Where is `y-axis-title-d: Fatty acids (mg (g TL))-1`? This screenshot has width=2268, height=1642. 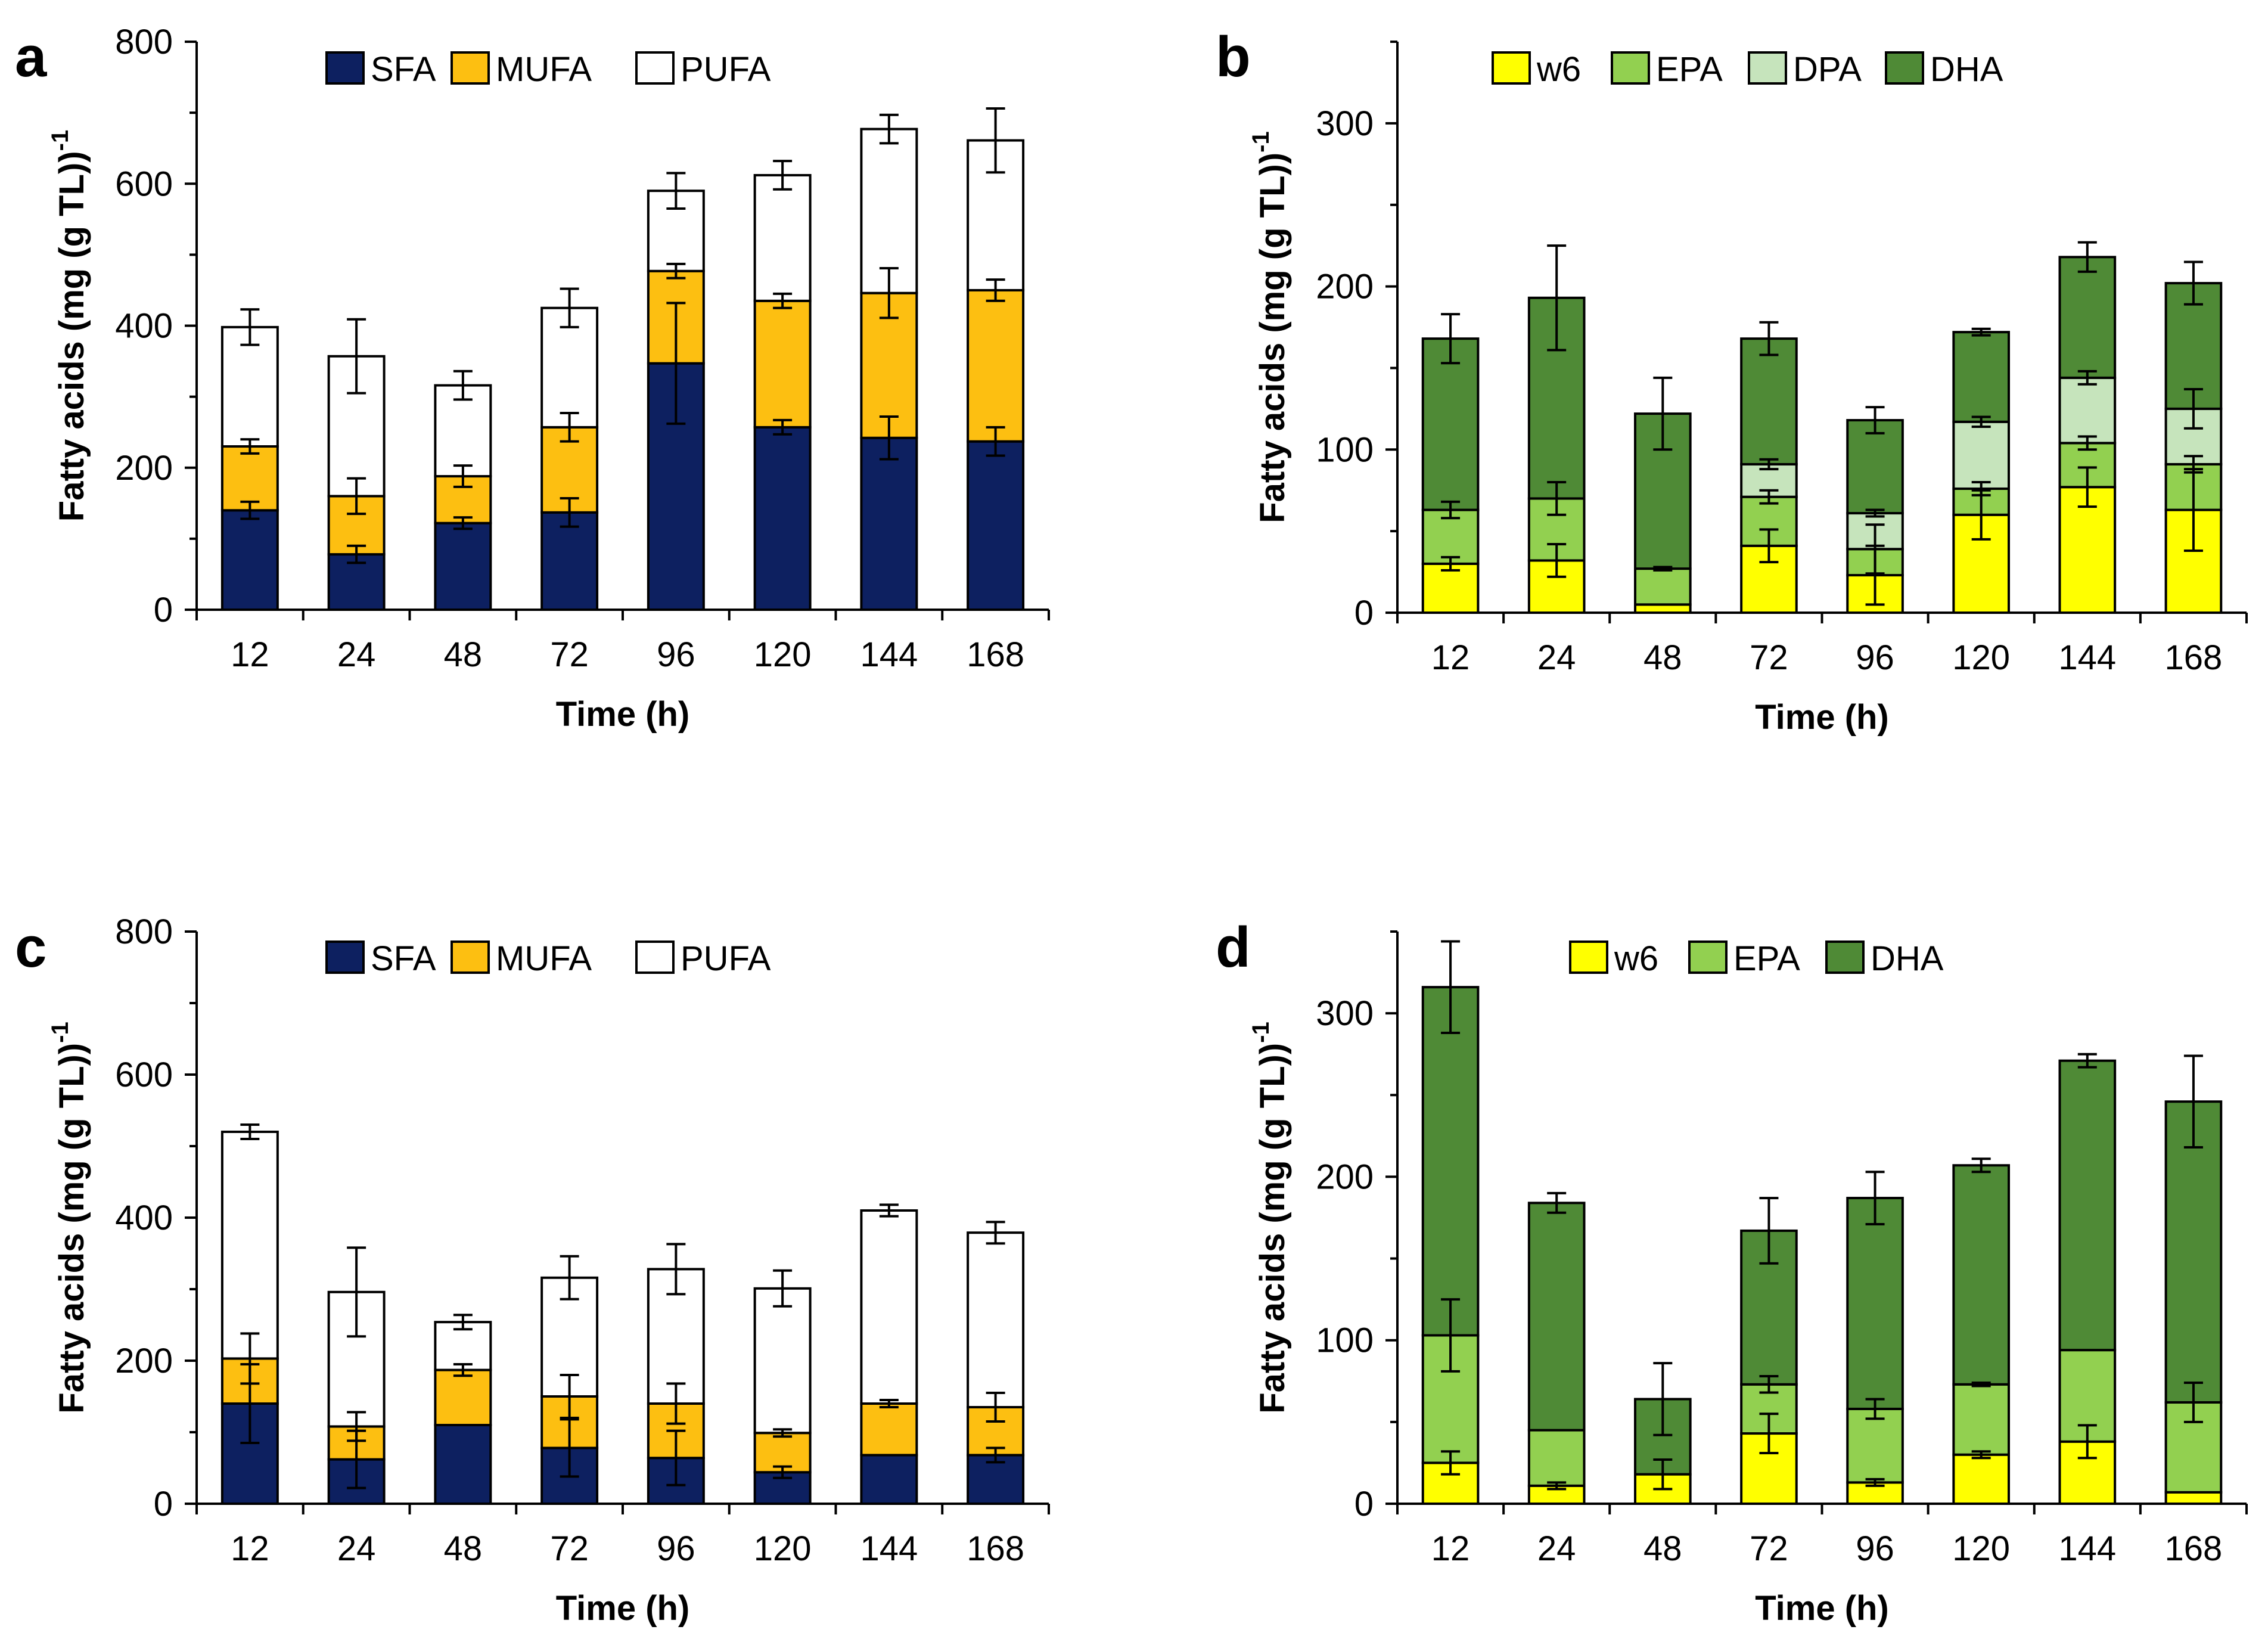
y-axis-title-d: Fatty acids (mg (g TL))-1 is located at coordinates (1270, 1217).